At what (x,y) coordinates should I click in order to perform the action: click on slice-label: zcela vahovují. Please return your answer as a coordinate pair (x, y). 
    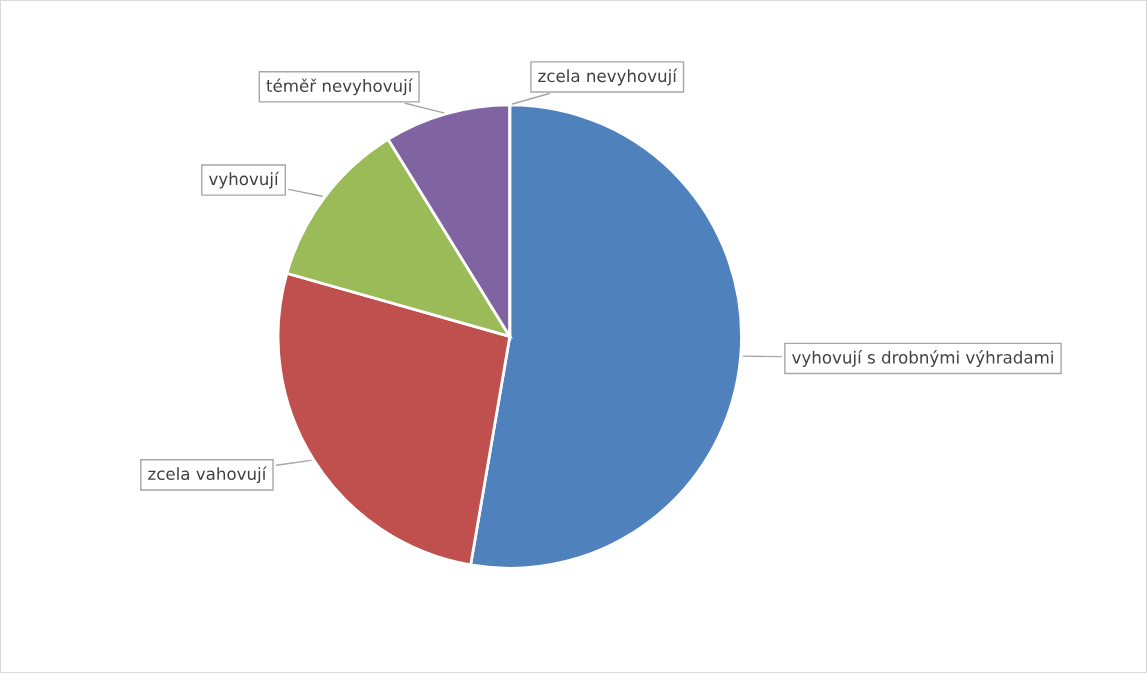
    Looking at the image, I should click on (207, 475).